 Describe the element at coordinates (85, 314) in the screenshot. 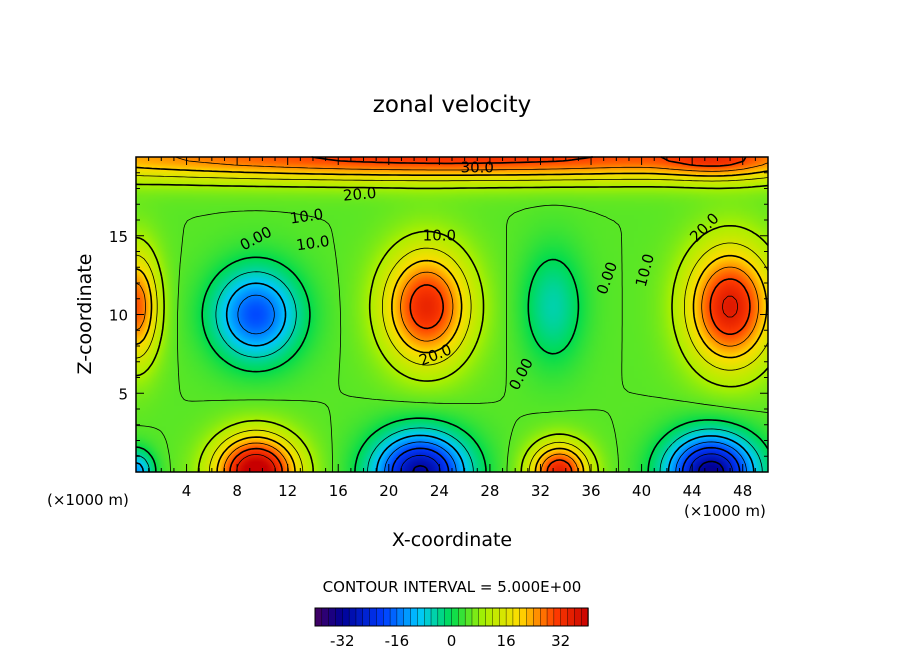

I see `y-axis-label: Z-coordinate` at that location.